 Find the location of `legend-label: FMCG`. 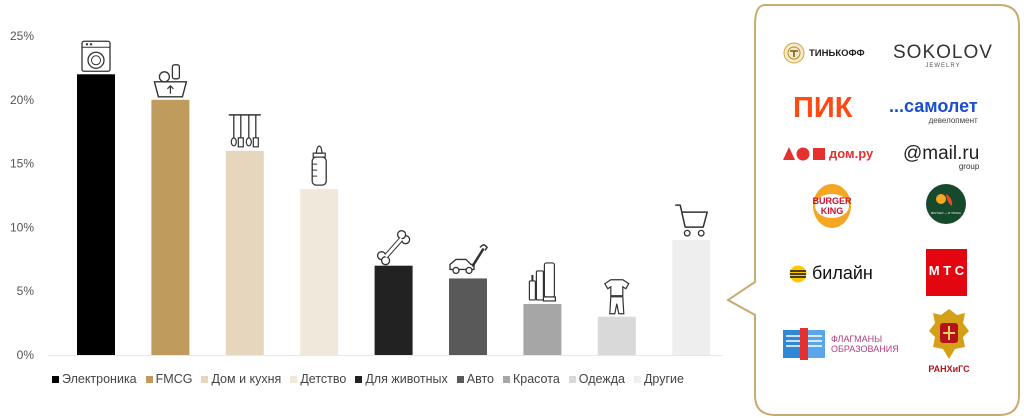

legend-label: FMCG is located at coordinates (174, 379).